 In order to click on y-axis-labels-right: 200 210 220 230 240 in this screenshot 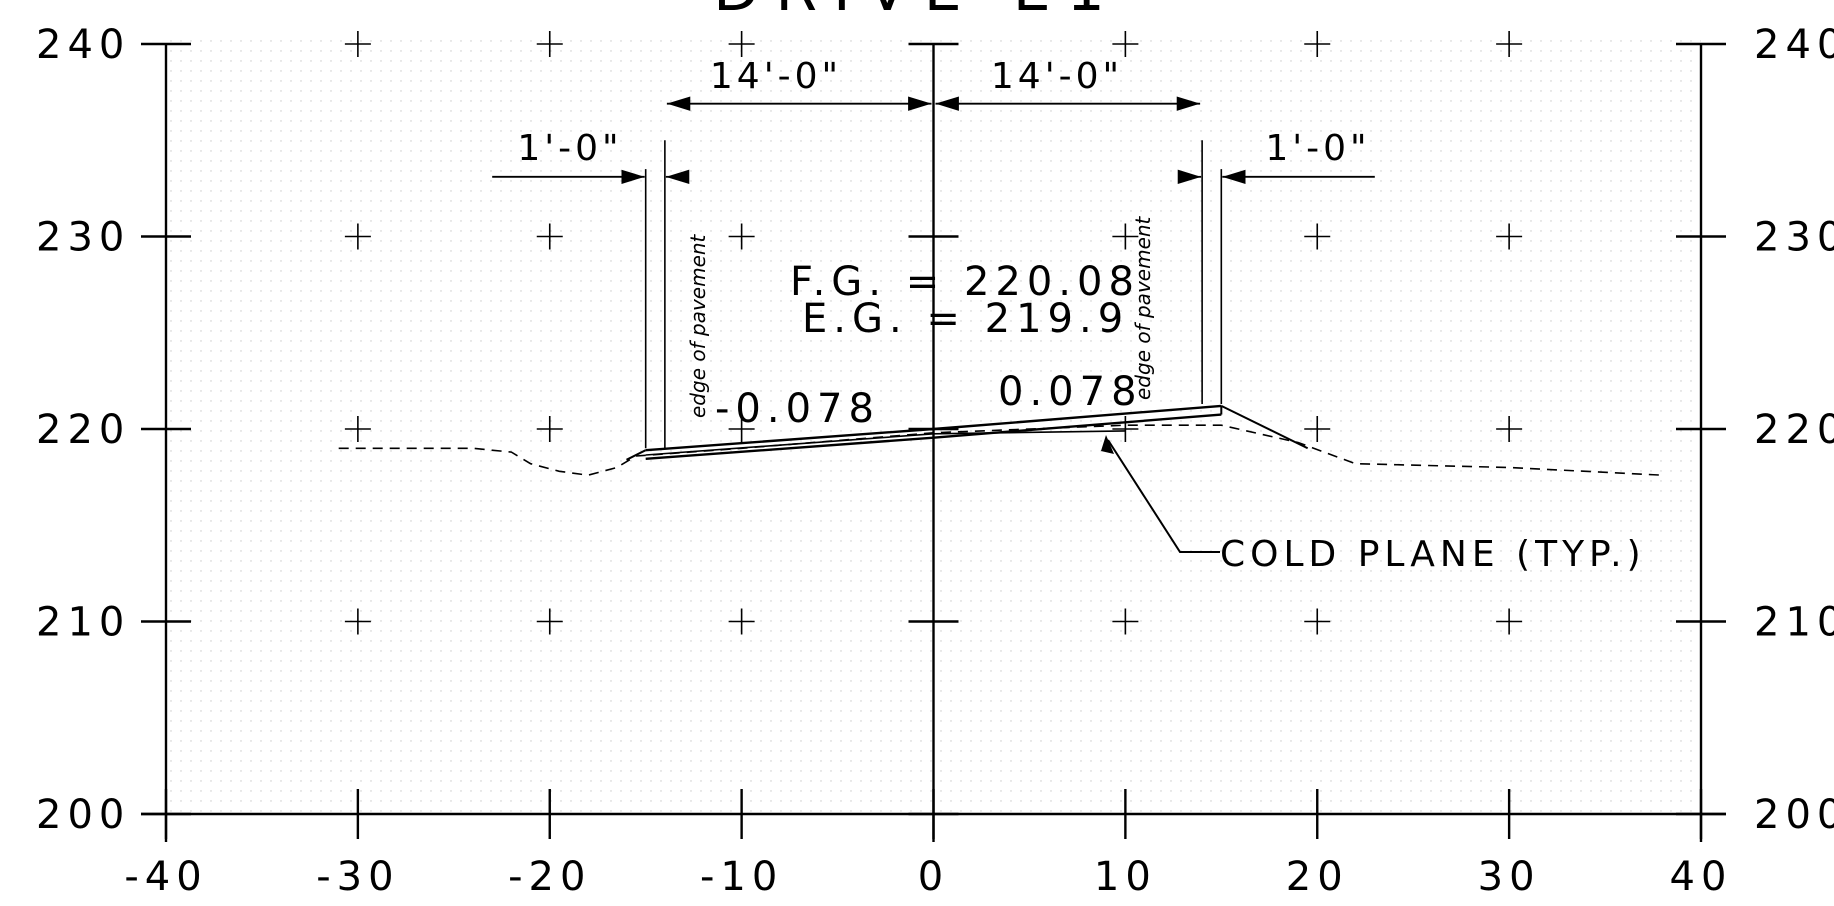, I will do `click(1794, 430)`.